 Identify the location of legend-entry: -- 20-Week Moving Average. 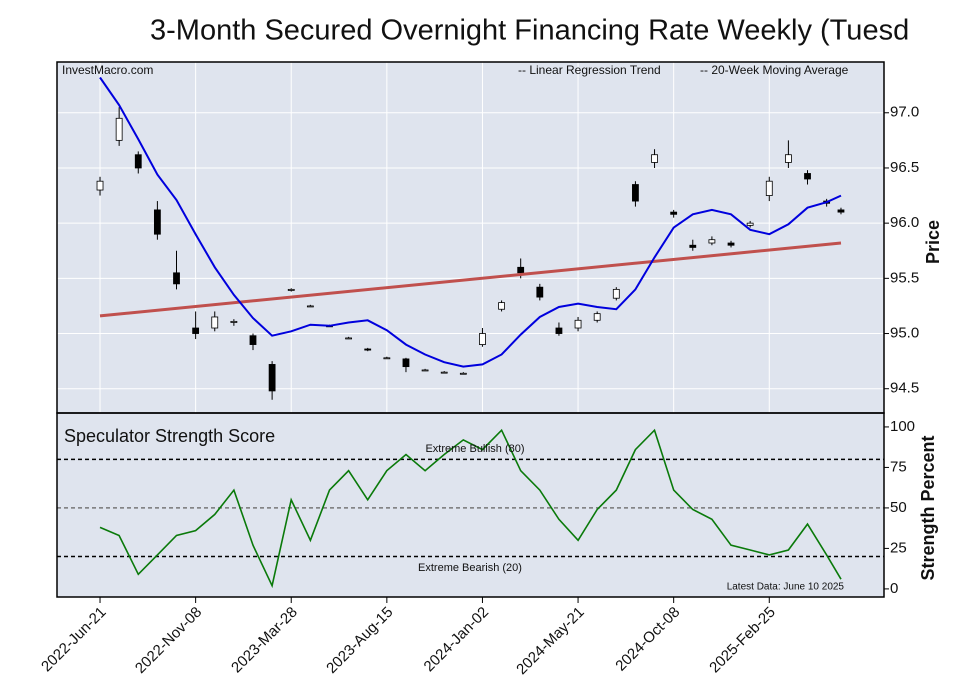
(774, 70).